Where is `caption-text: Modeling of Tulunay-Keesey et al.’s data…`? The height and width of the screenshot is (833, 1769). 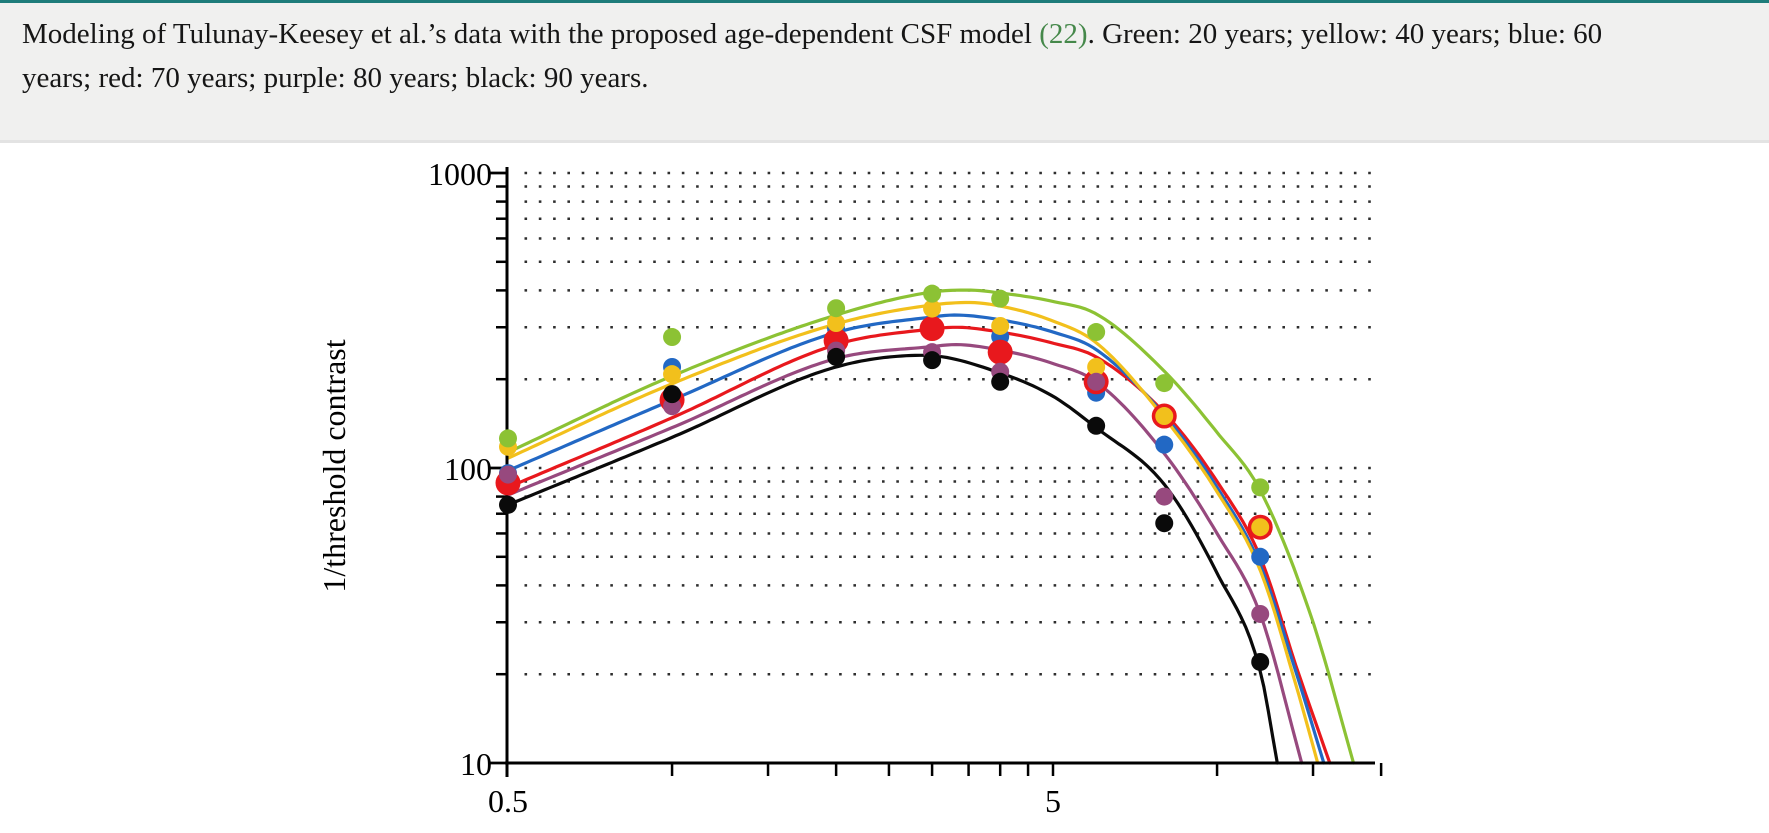
caption-text: Modeling of Tulunay-Keesey et al.’s data… is located at coordinates (531, 34).